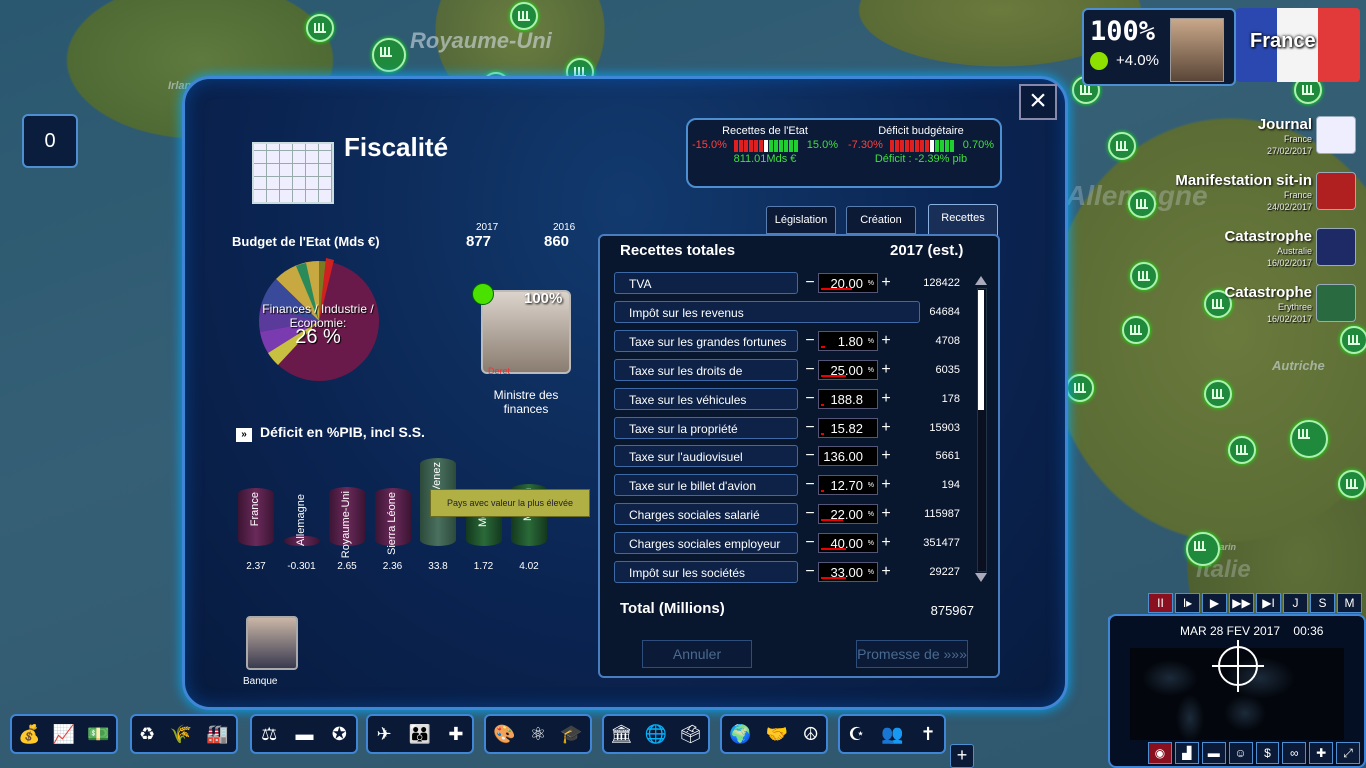 The image size is (1366, 768). What do you see at coordinates (1236, 139) in the screenshot?
I see `news-item: Journal France 27/02/2017` at bounding box center [1236, 139].